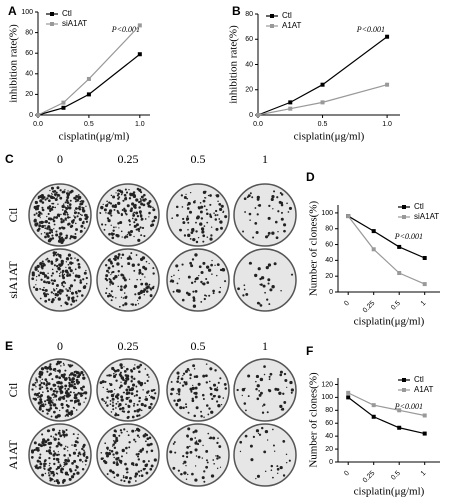 This screenshot has width=451, height=500. What do you see at coordinates (198, 390) in the screenshot?
I see `plate-dish` at bounding box center [198, 390].